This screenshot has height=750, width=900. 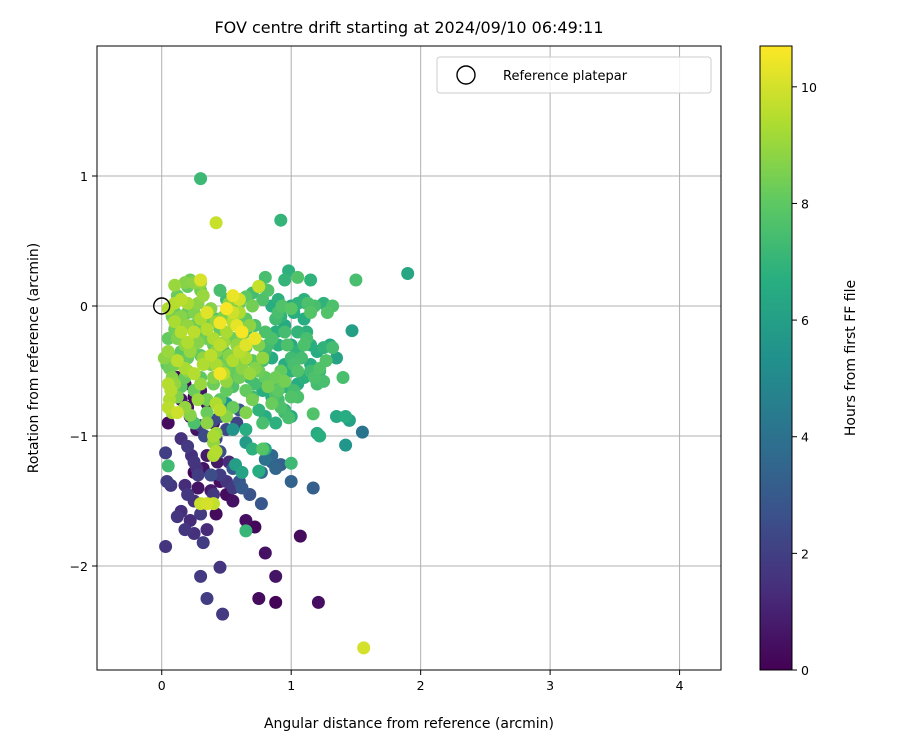 What do you see at coordinates (466, 75) in the screenshot?
I see `legend-open-circle-marker` at bounding box center [466, 75].